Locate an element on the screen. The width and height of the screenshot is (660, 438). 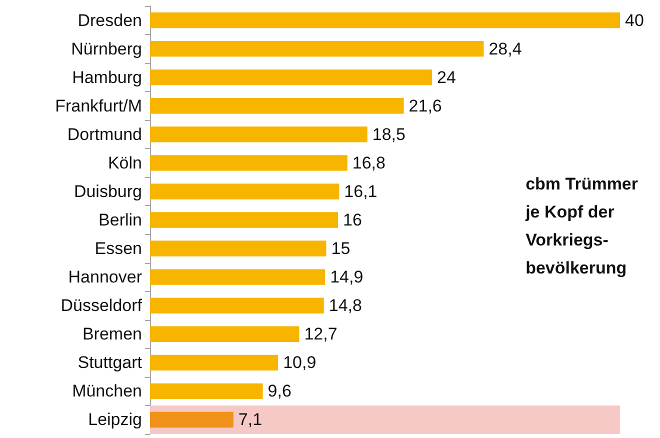
data-label: 7,1 is located at coordinates (250, 420).